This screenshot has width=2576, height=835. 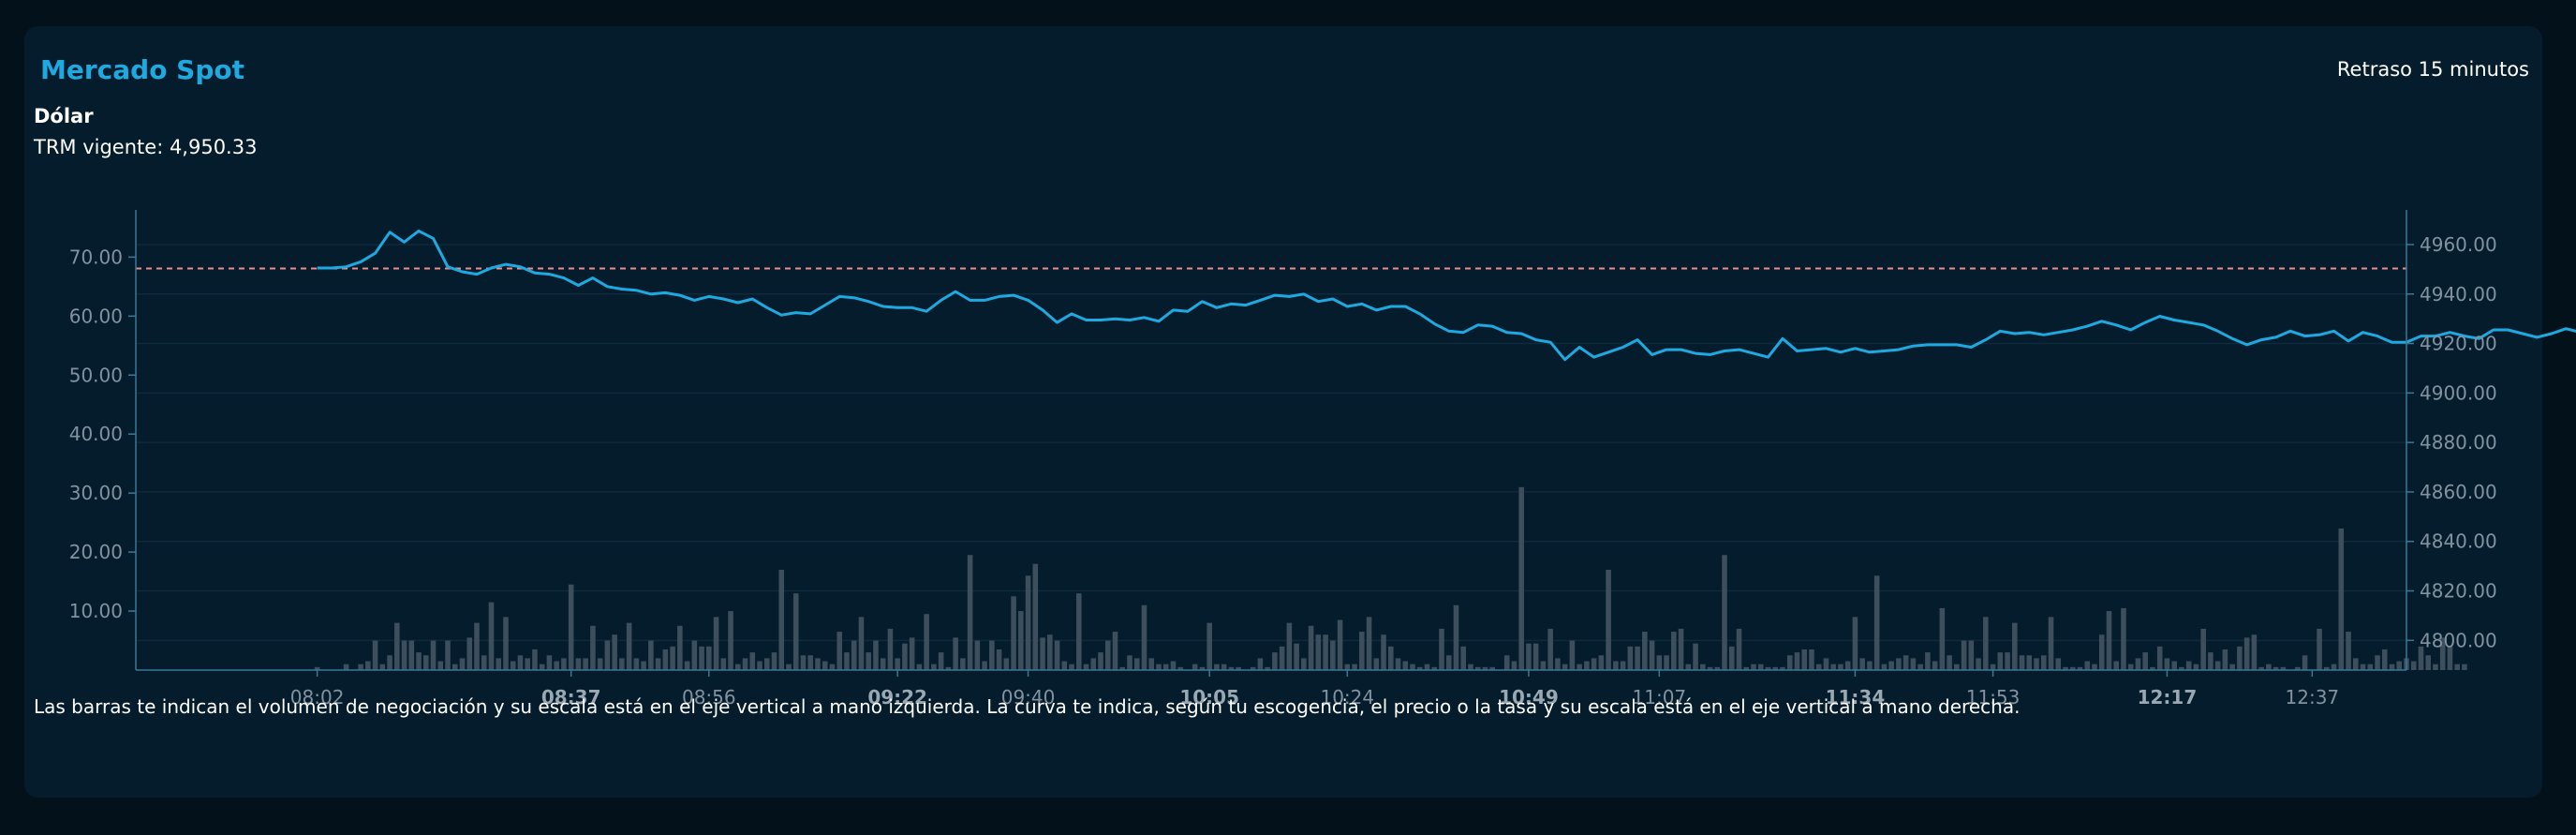 I want to click on right-tick-label: 4920.00, so click(x=2458, y=344).